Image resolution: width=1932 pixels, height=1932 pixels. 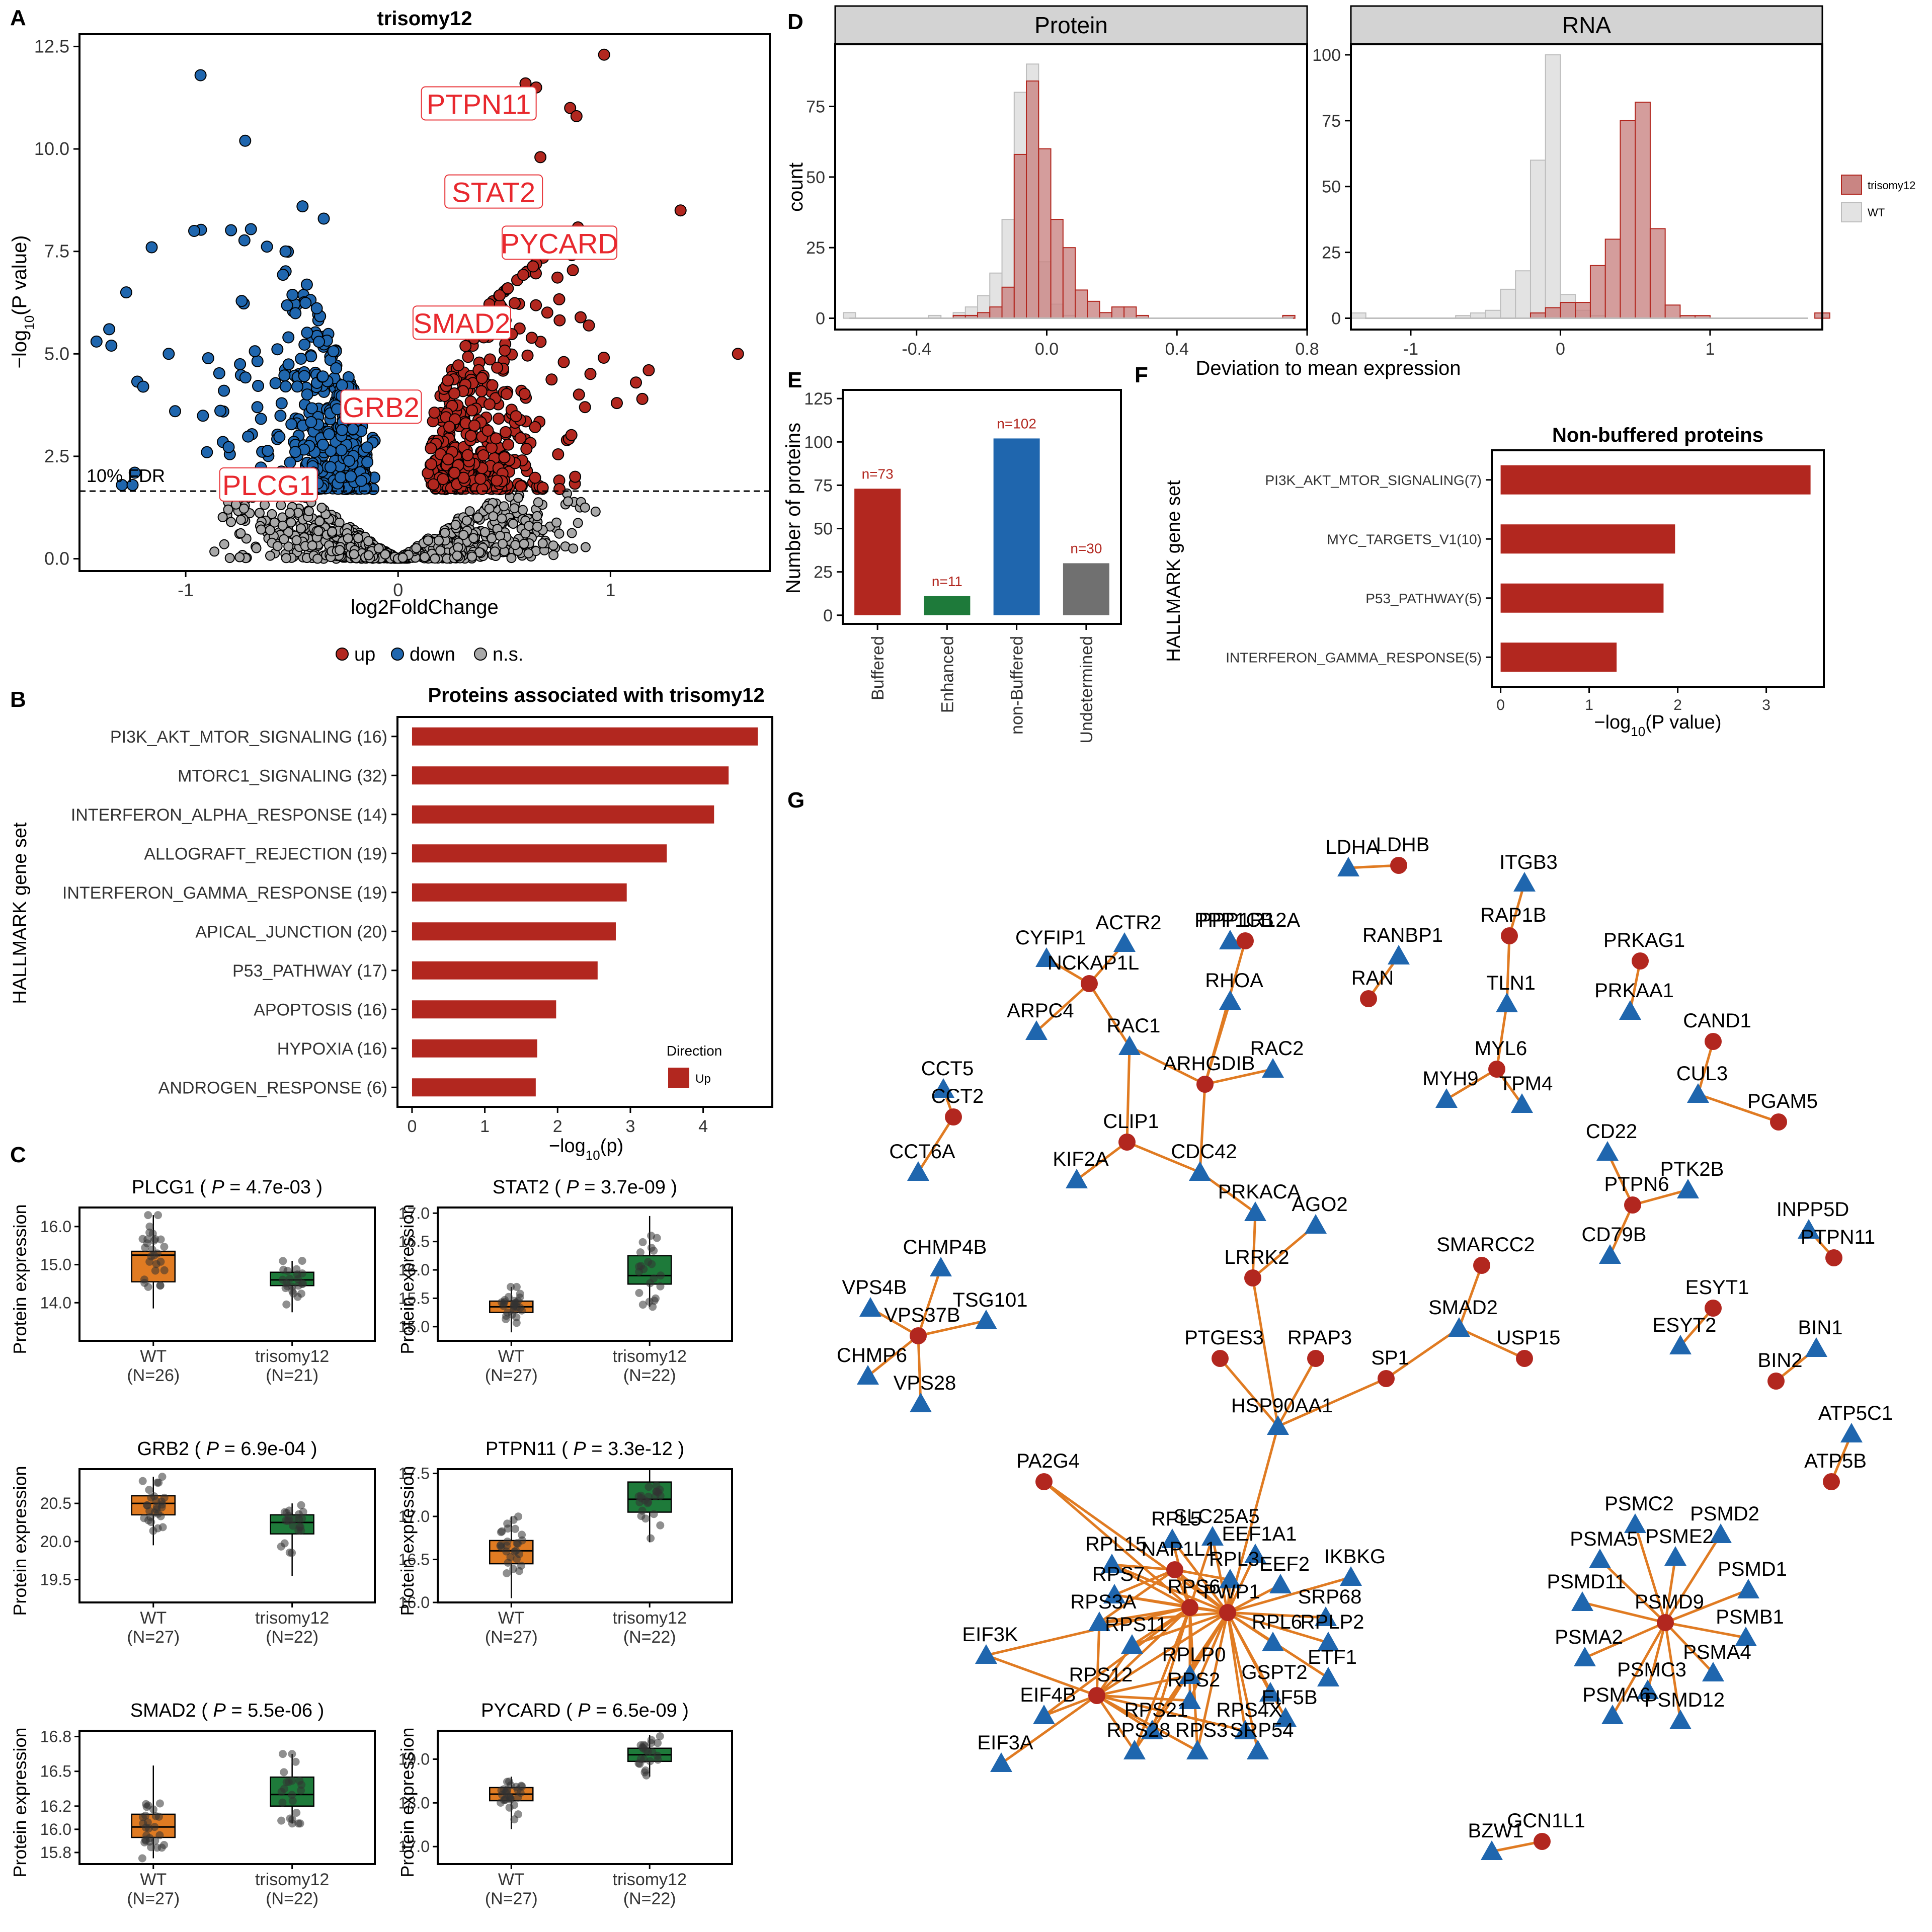 I want to click on node-ago2, so click(x=1316, y=1224).